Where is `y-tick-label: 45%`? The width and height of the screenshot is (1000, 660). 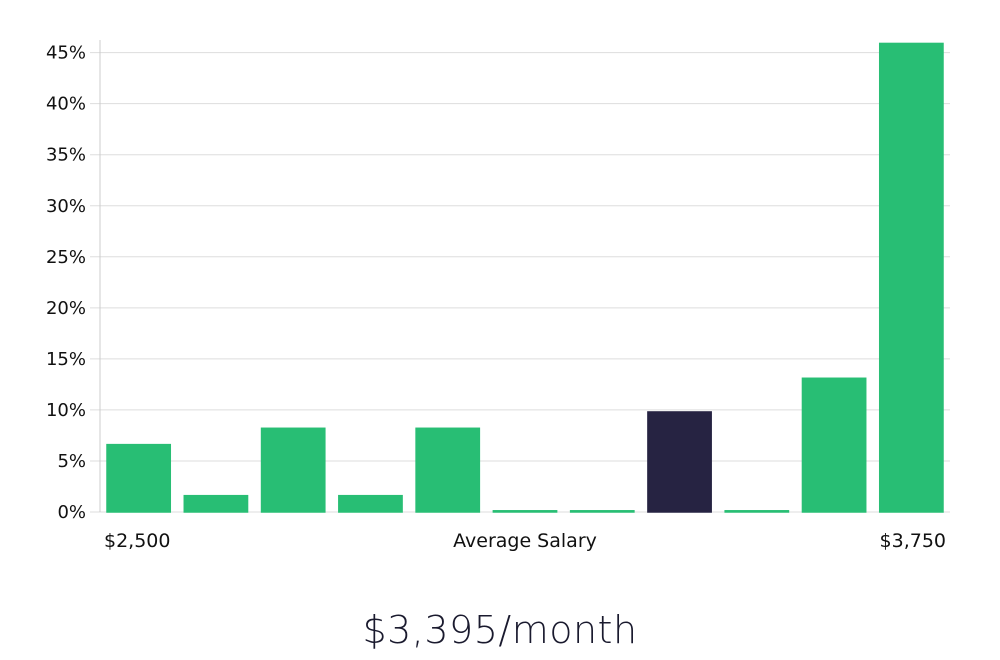
y-tick-label: 45% is located at coordinates (66, 53).